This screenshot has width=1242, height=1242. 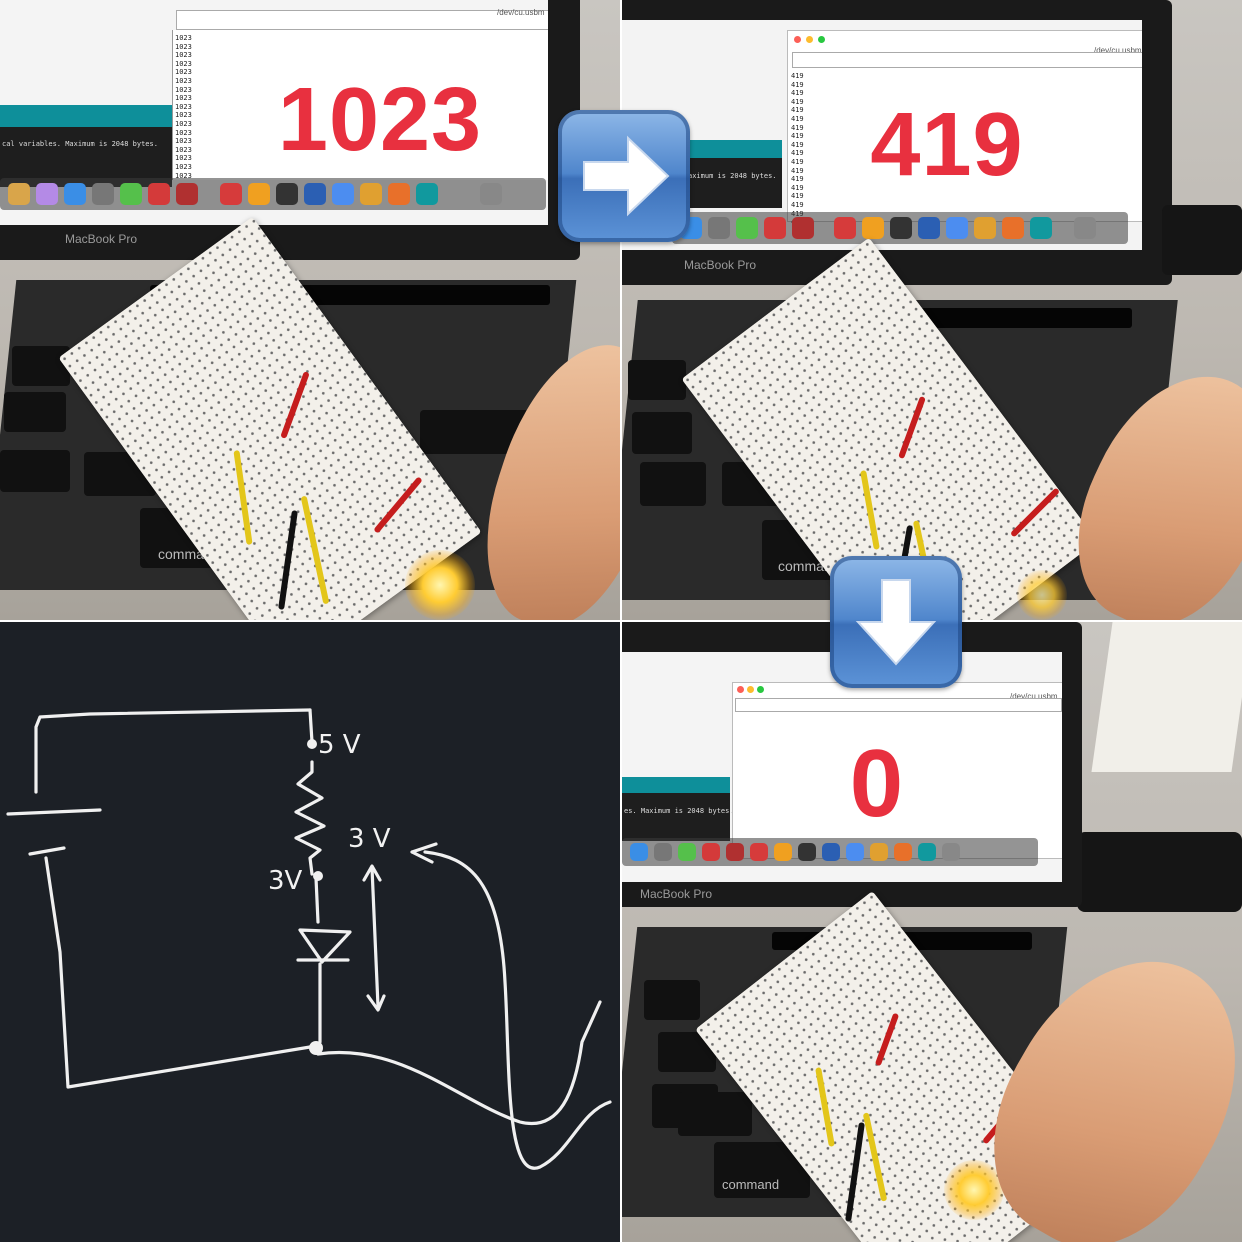 What do you see at coordinates (877, 783) in the screenshot?
I see `reading-value: 0` at bounding box center [877, 783].